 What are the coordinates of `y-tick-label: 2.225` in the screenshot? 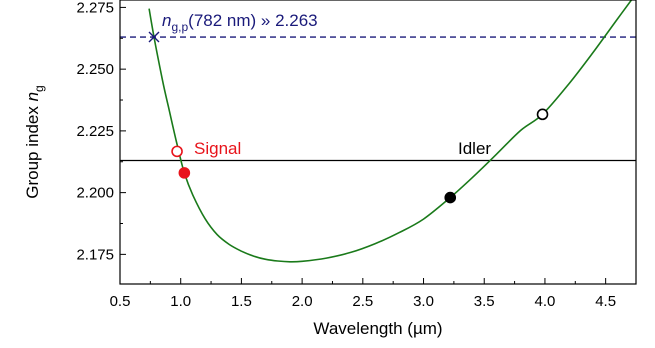 It's located at (95, 131).